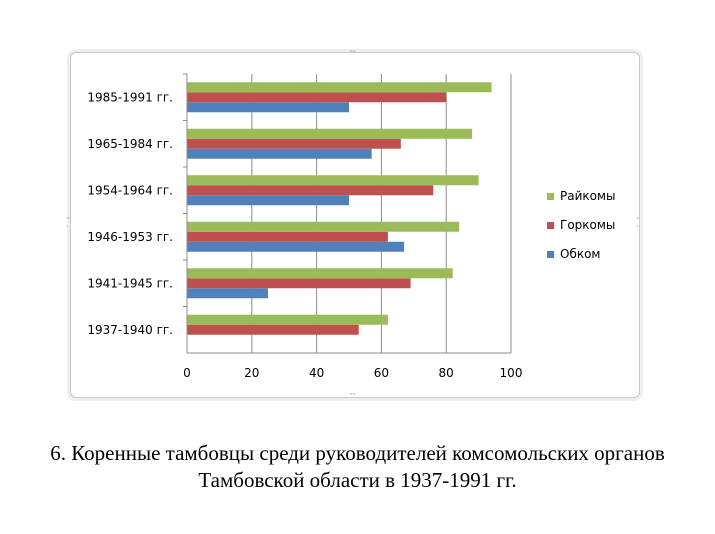  Describe the element at coordinates (381, 373) in the screenshot. I see `x-tick-label: 60` at that location.